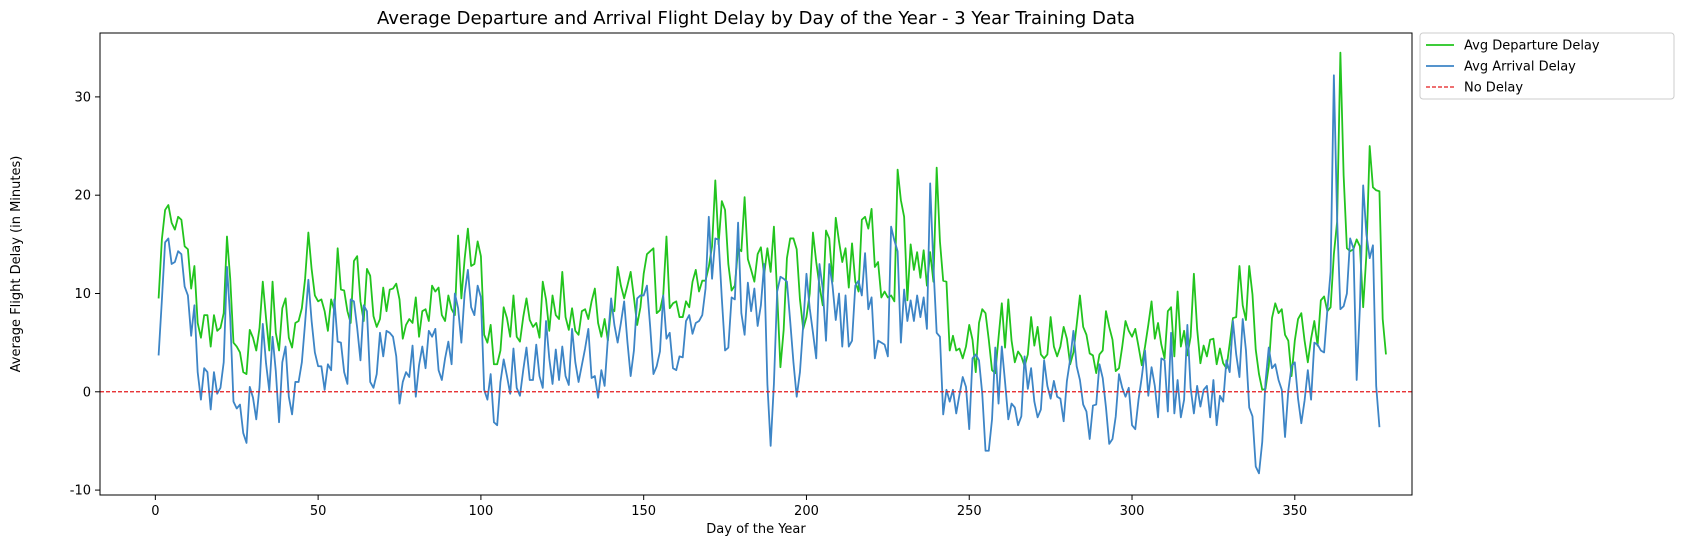  Describe the element at coordinates (1132, 511) in the screenshot. I see `x-tick-label: 300` at that location.